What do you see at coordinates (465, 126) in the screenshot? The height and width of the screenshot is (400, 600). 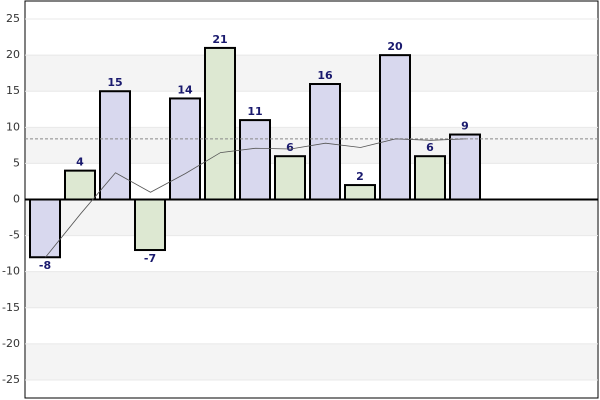 I see `value-label: 9` at bounding box center [465, 126].